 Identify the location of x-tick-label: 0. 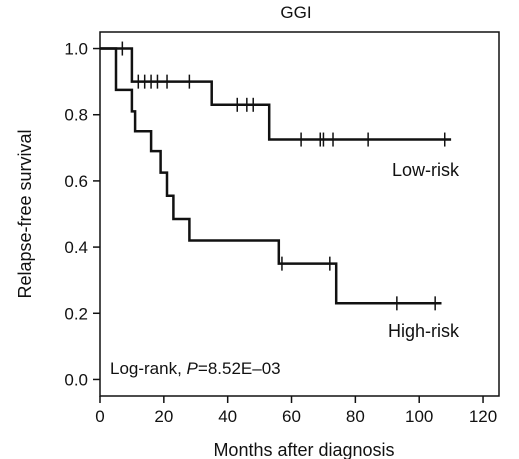
(99, 416).